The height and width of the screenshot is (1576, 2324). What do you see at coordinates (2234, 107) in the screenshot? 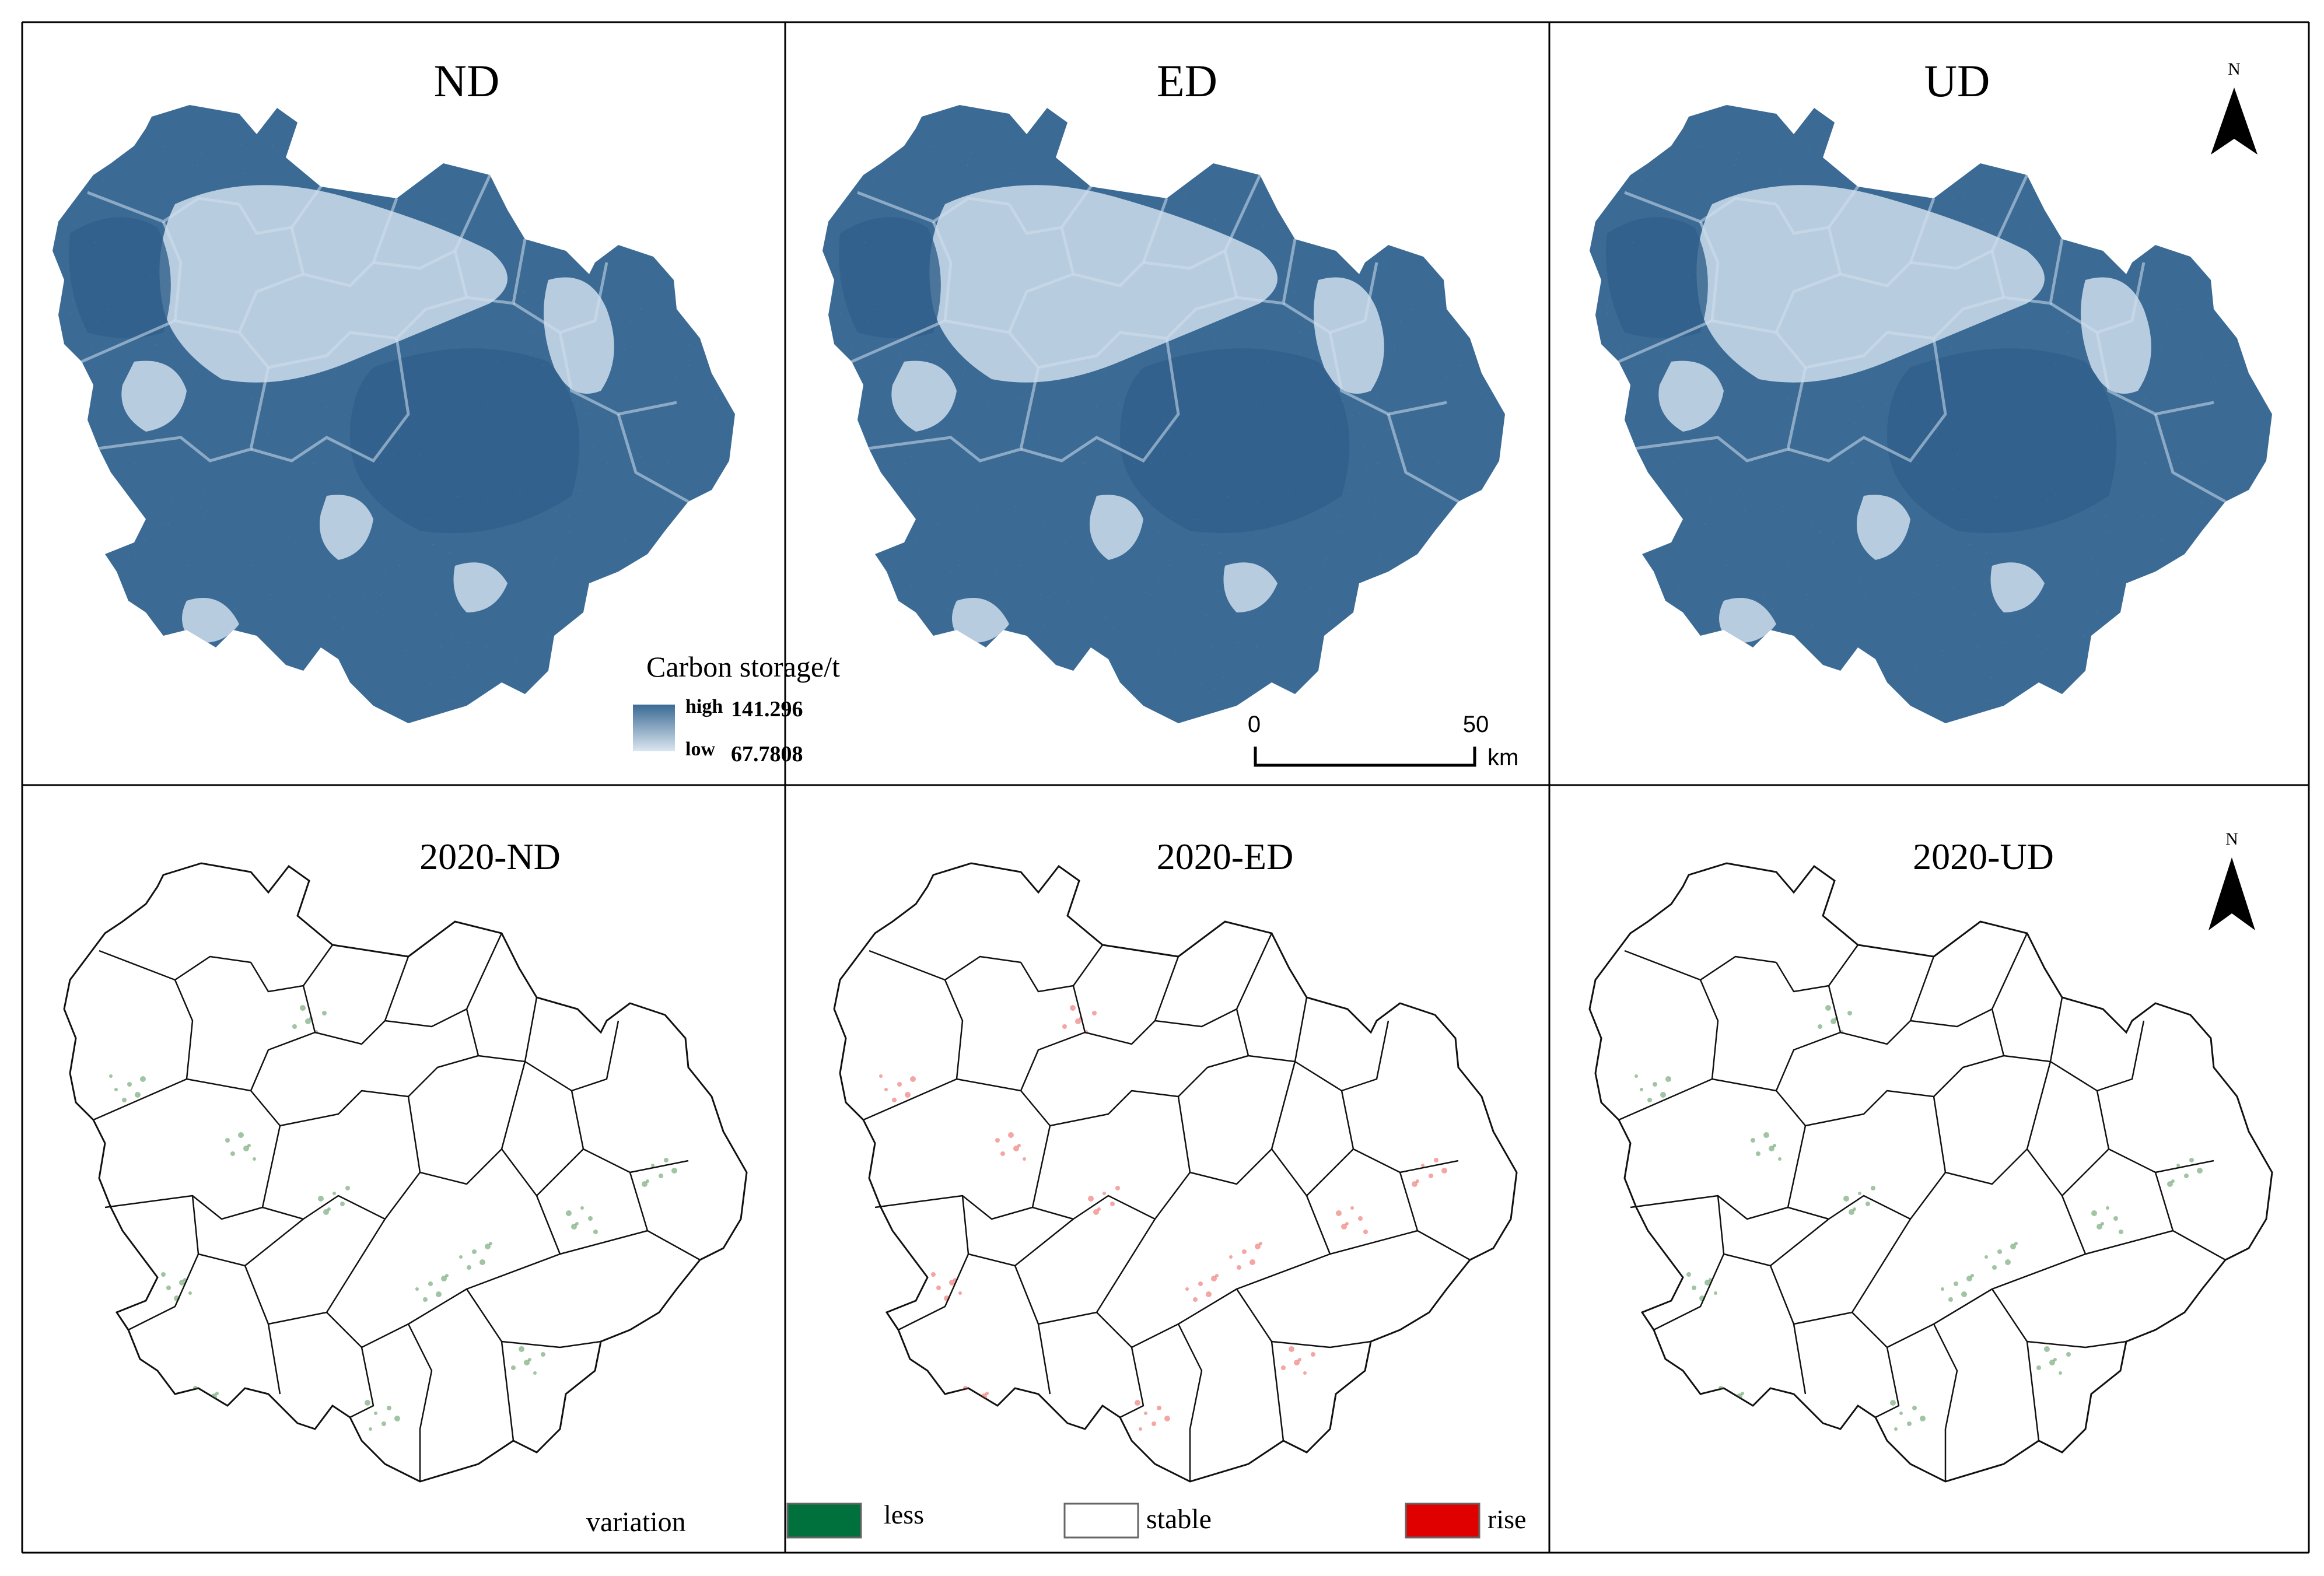
I see `north-arrow-top: N` at bounding box center [2234, 107].